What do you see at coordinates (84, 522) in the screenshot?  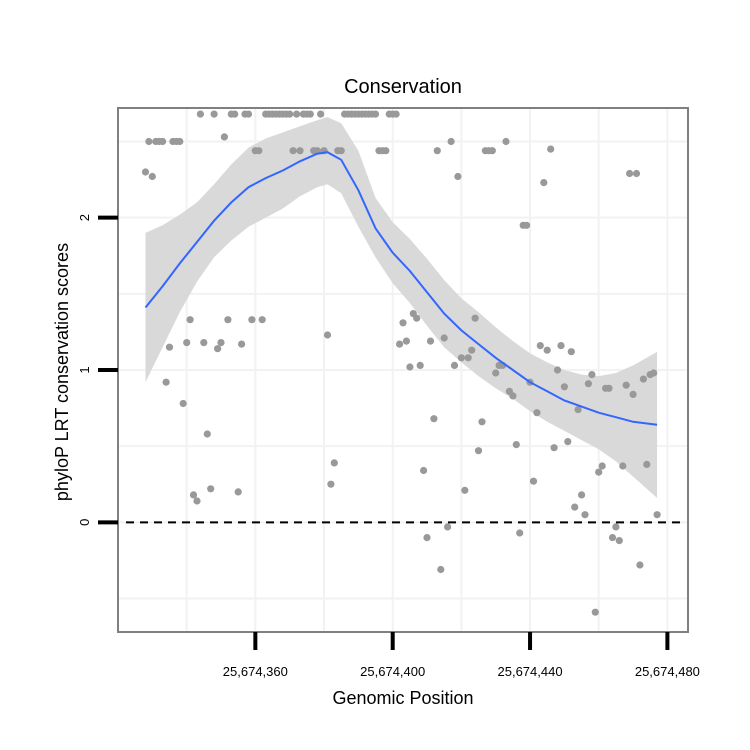 I see `y-tick-label: 0` at bounding box center [84, 522].